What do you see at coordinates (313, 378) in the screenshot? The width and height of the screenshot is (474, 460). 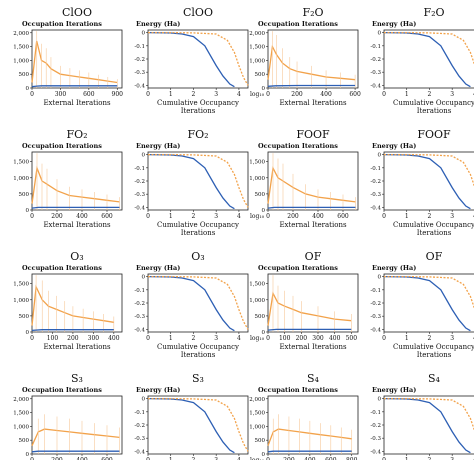 I see `panel-title: S₄` at bounding box center [313, 378].